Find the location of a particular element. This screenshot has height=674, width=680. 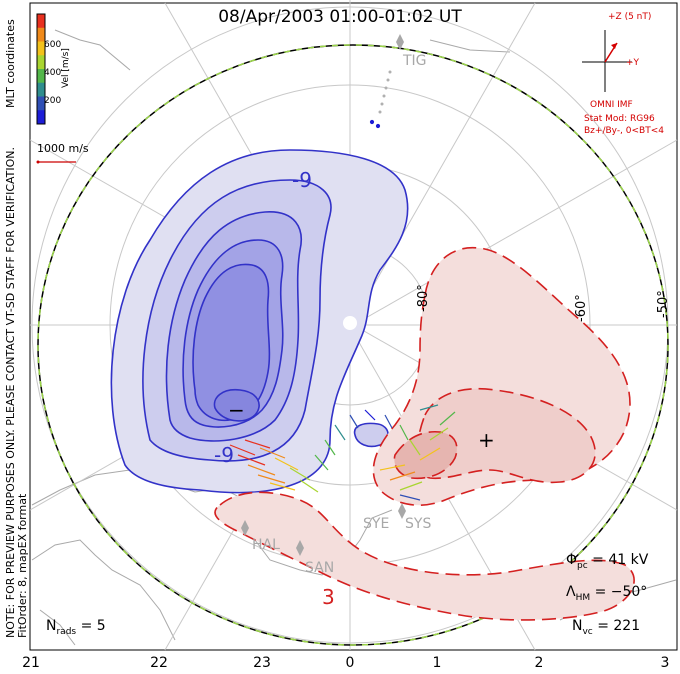

station-san: SAN is located at coordinates (320, 568).